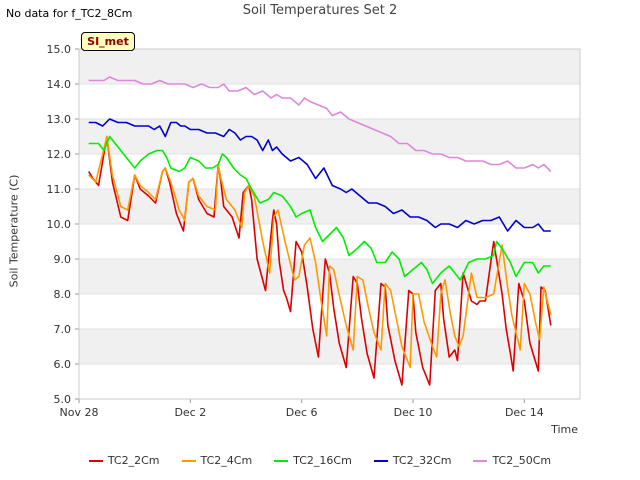  I want to click on y-axis-label: Soil Temperature (C), so click(14, 231).